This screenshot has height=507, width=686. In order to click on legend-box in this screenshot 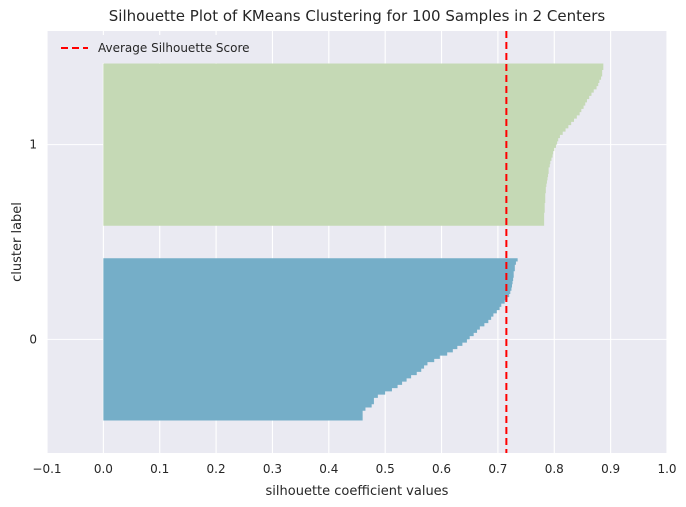, I will do `click(146, 49)`.